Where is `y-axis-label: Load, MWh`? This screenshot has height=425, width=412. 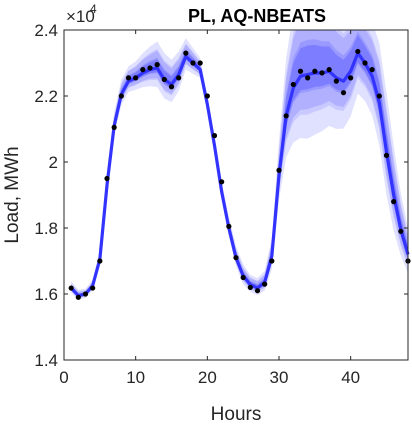
y-axis-label: Load, MWh is located at coordinates (12, 194).